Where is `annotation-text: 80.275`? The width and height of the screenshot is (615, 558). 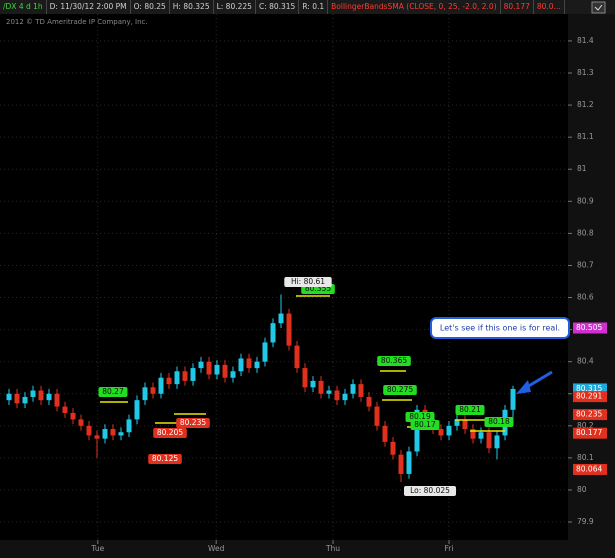 annotation-text: 80.275 is located at coordinates (400, 389).